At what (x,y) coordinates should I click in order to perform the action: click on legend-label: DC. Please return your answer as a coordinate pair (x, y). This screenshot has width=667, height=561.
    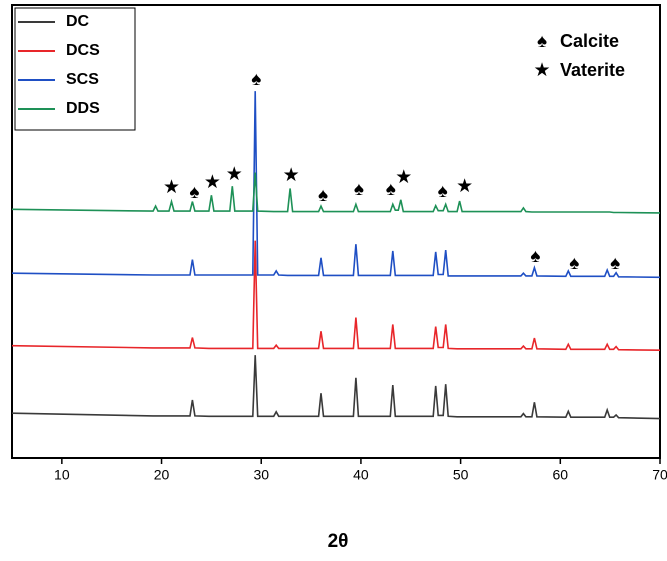
    Looking at the image, I should click on (78, 21).